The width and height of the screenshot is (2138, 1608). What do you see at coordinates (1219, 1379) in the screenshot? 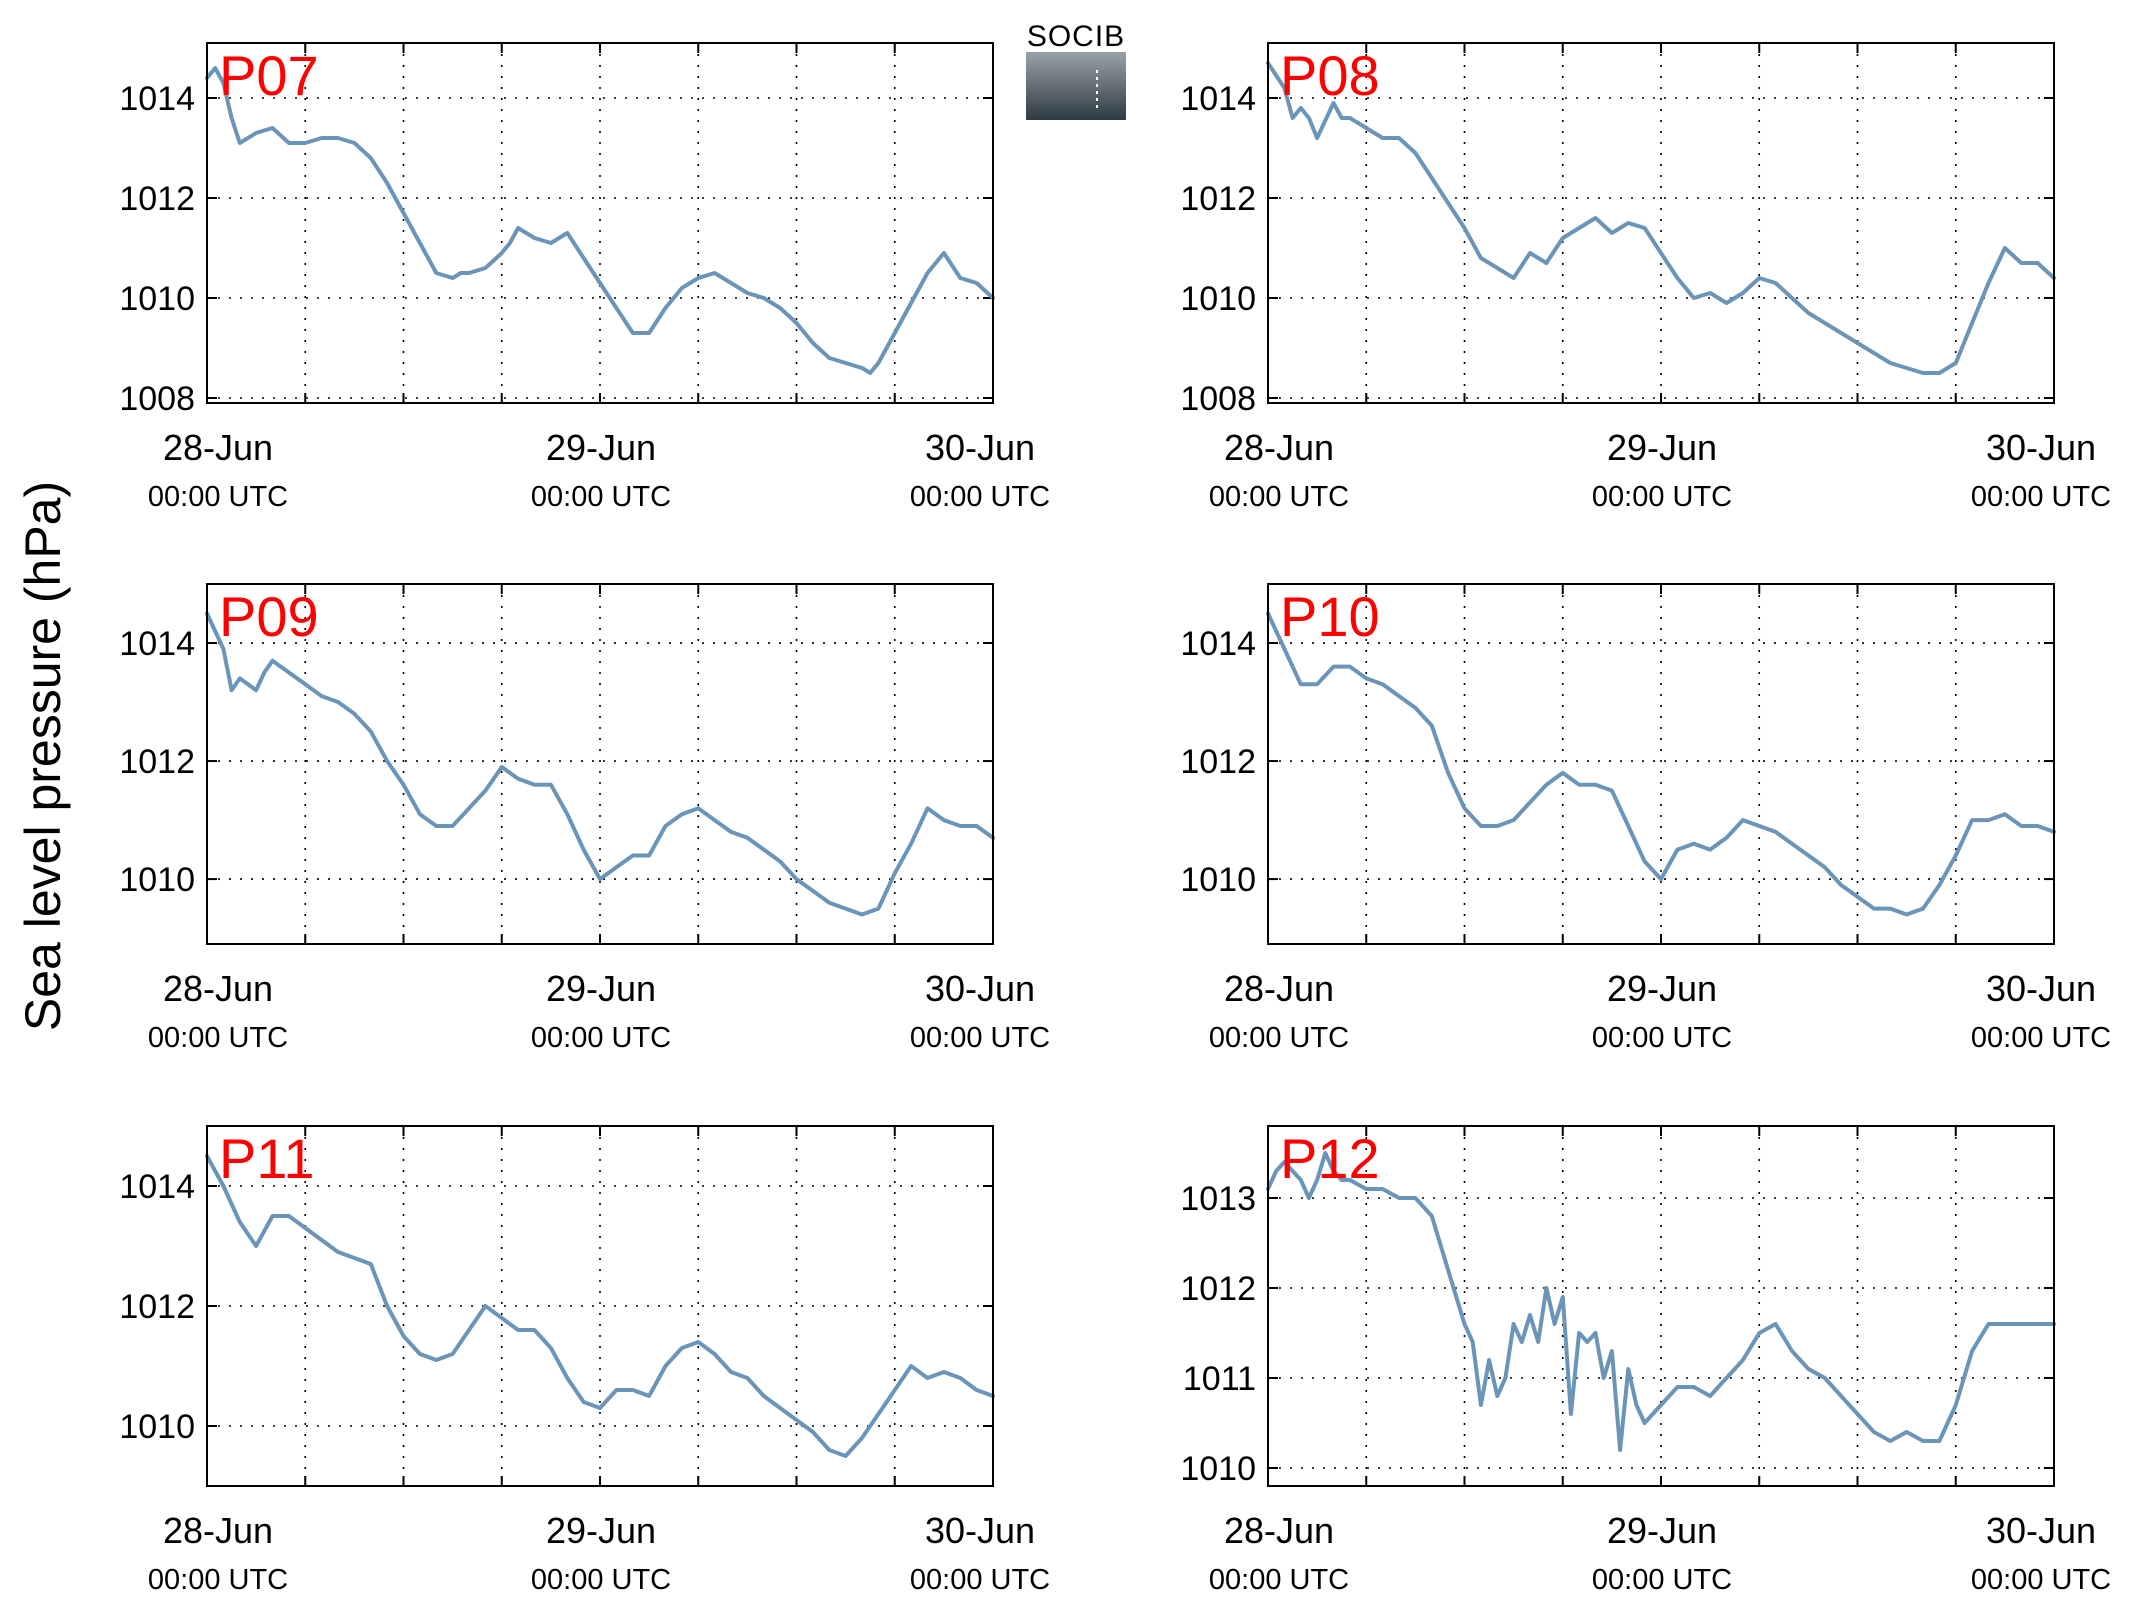
I see `y-tick-label: 1011` at bounding box center [1219, 1379].